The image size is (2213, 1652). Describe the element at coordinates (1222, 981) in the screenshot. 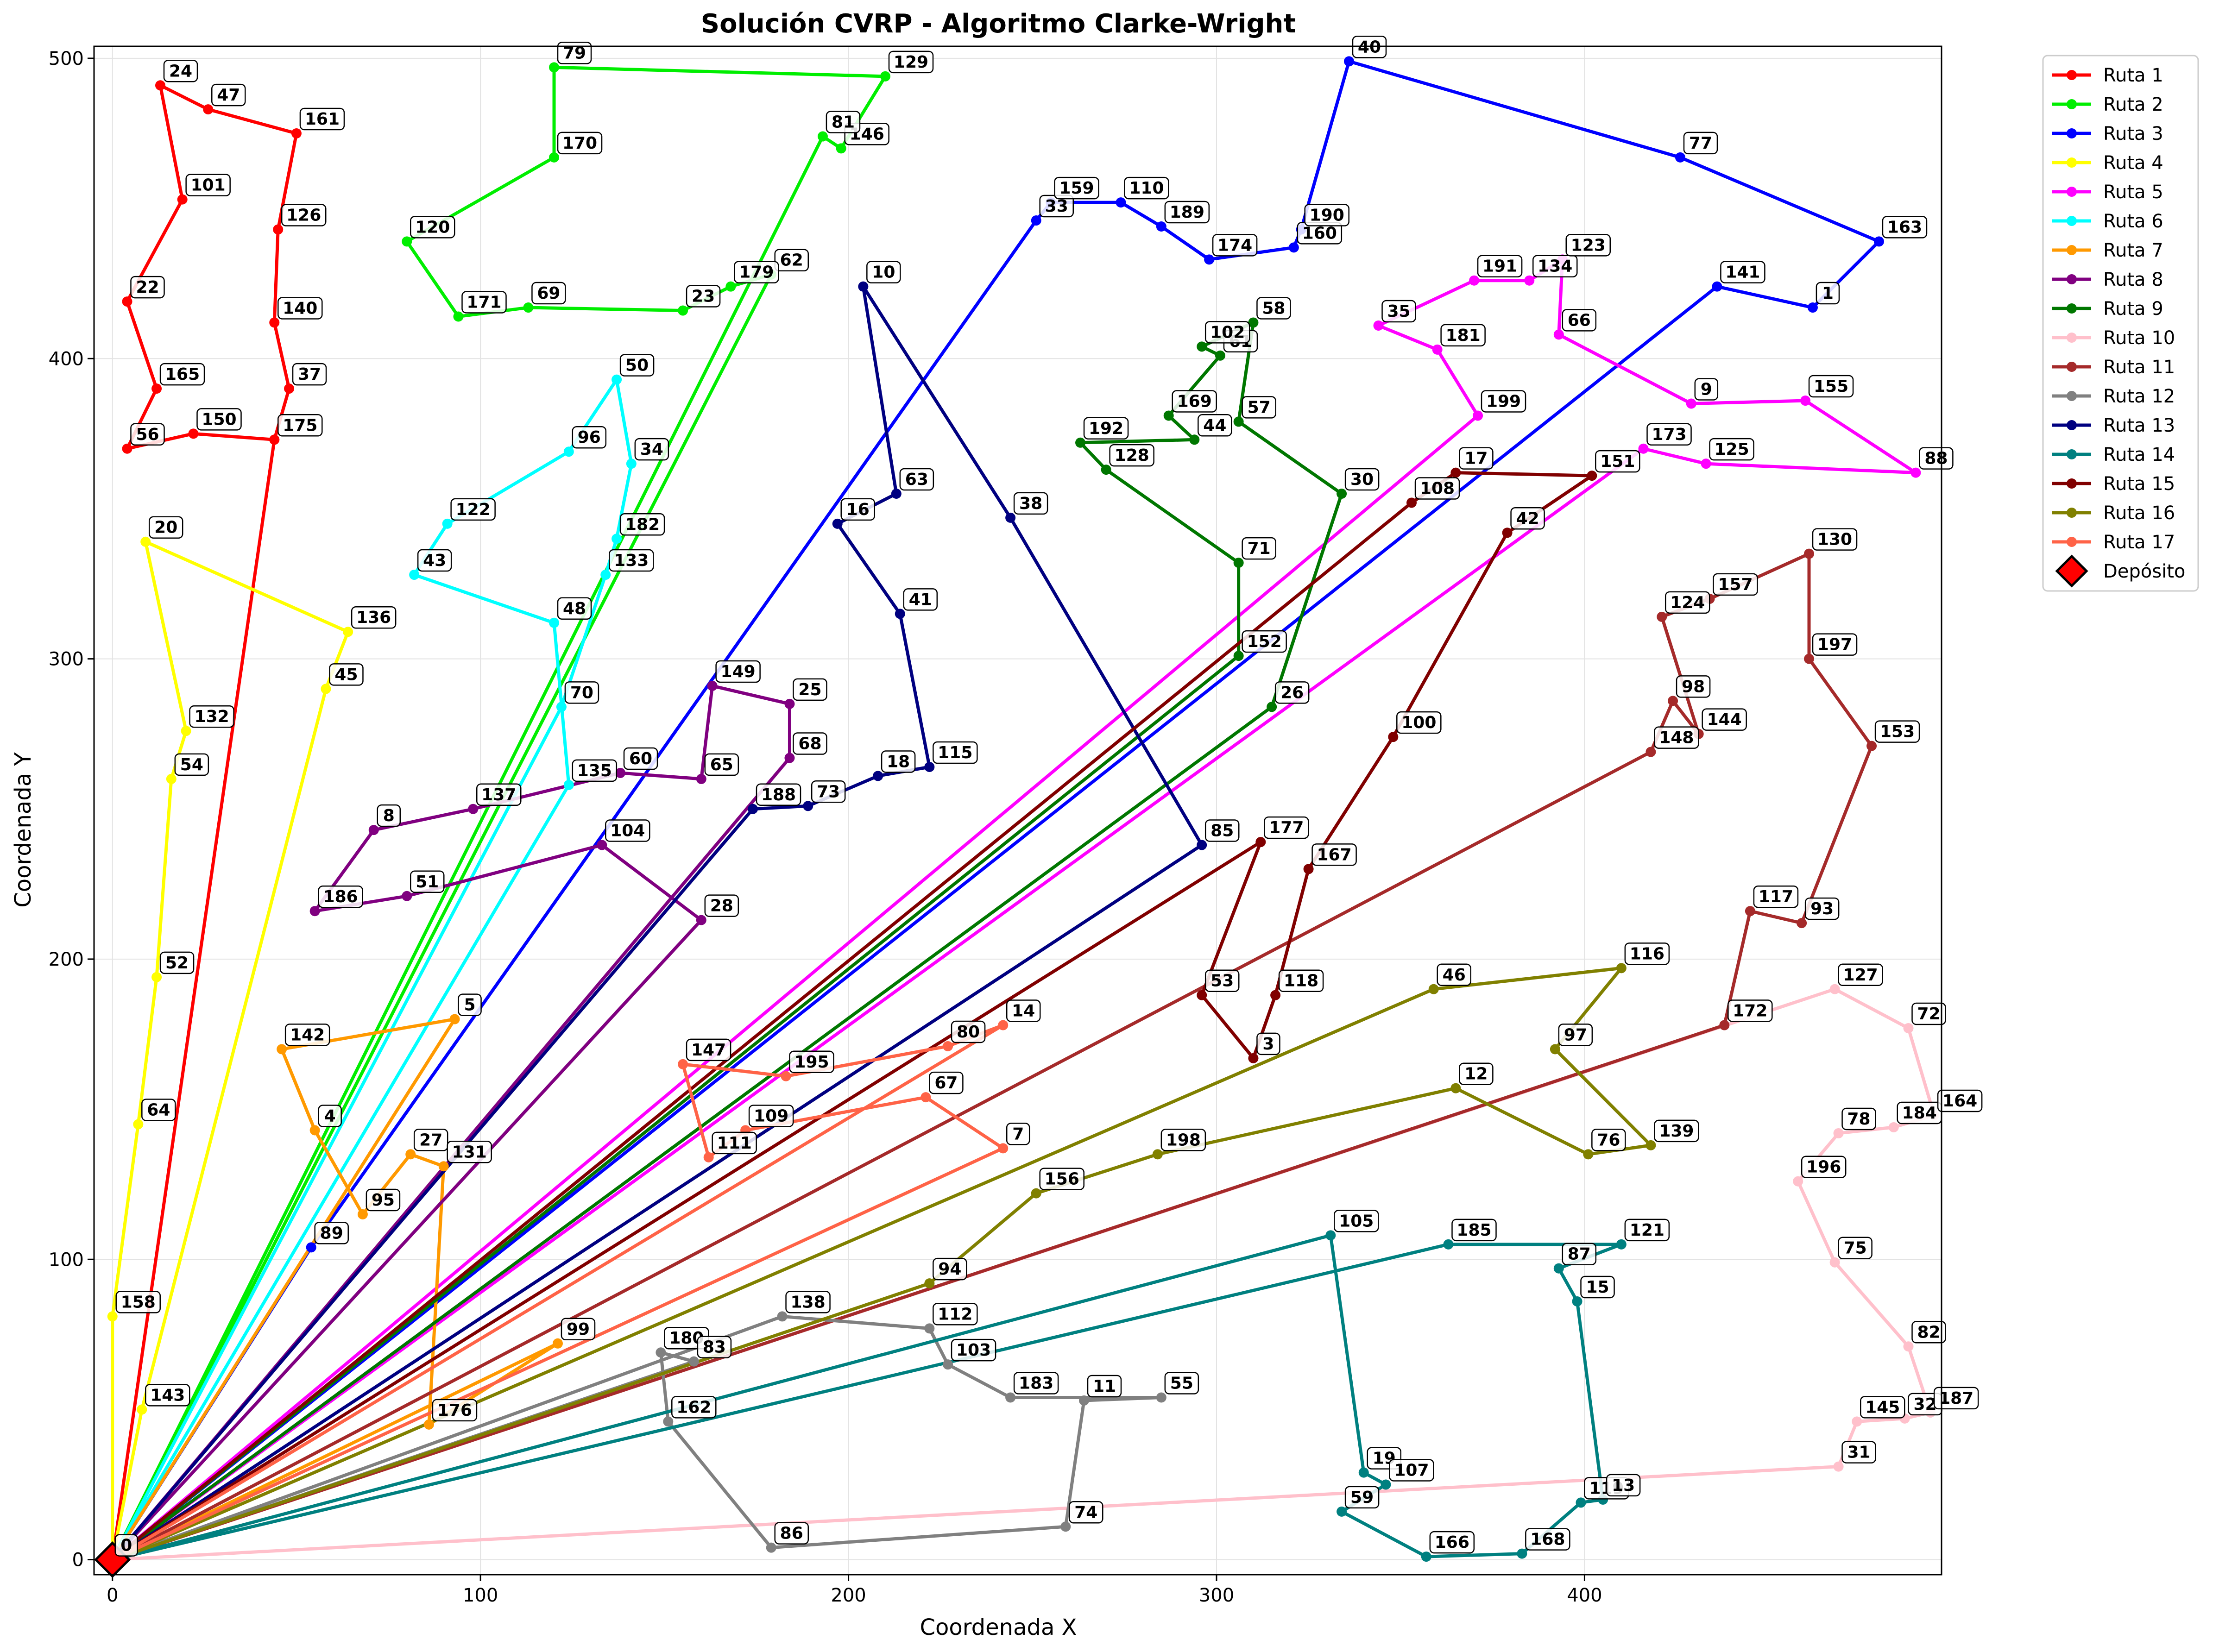

I see `node-label-text: 53` at that location.